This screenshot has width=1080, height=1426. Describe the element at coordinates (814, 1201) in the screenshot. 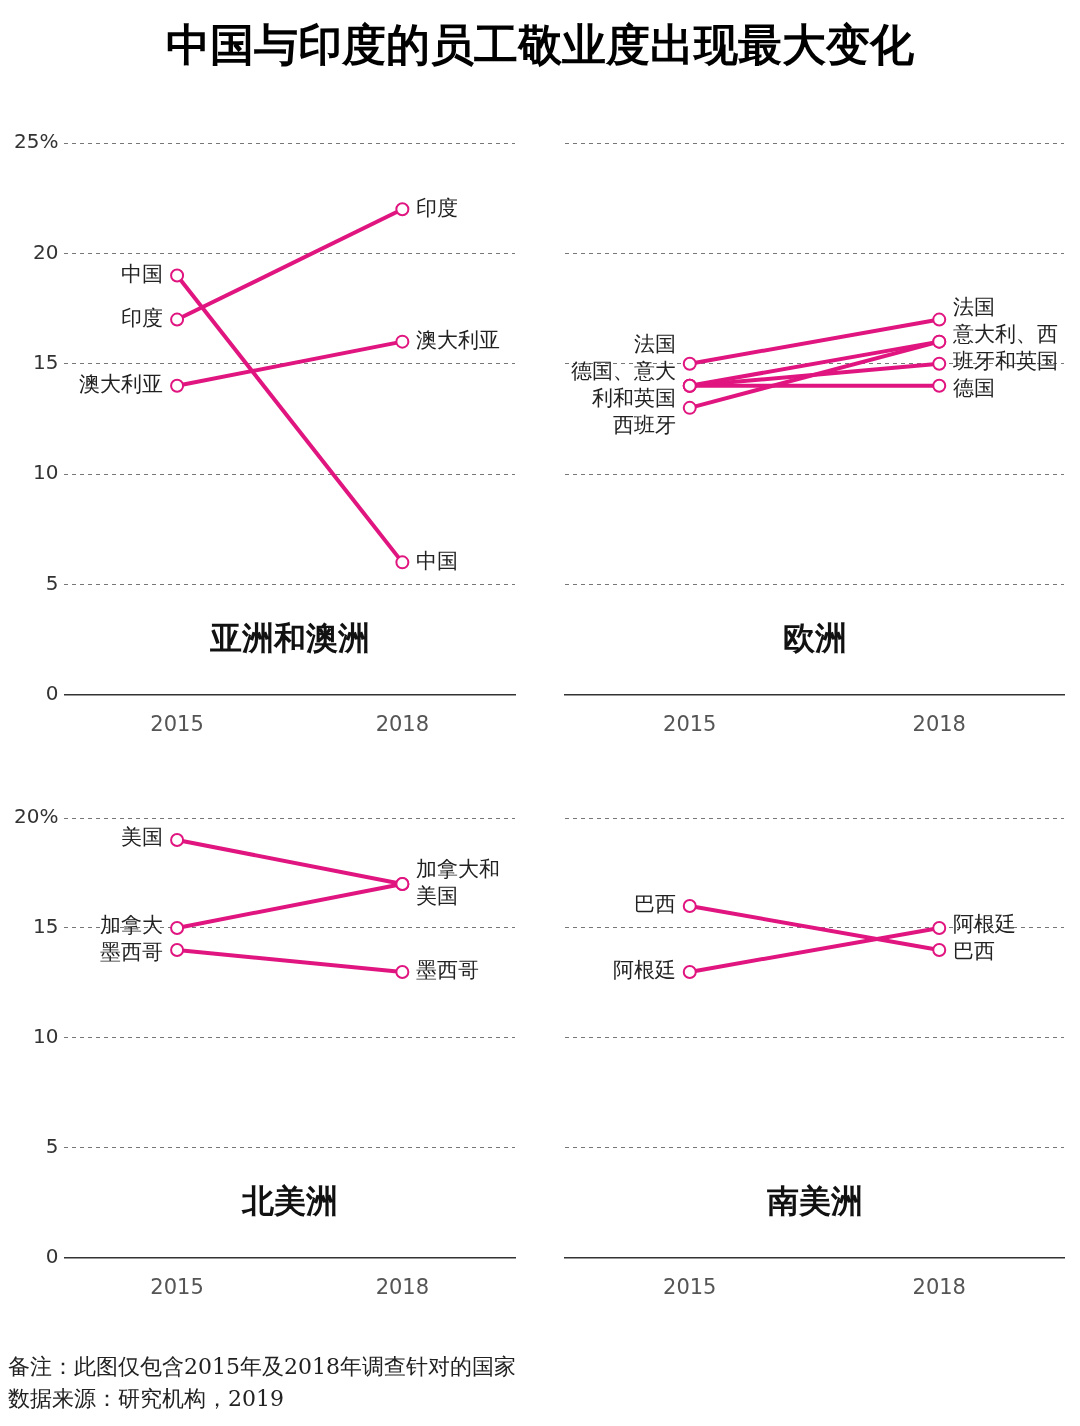

I see `text: 南美洲` at that location.